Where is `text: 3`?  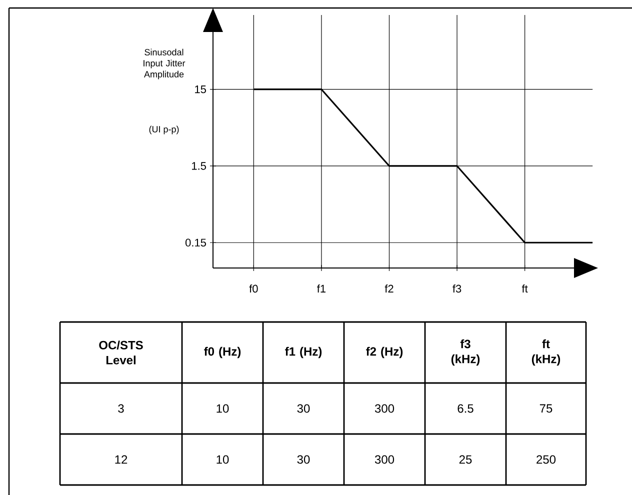
text: 3 is located at coordinates (121, 408).